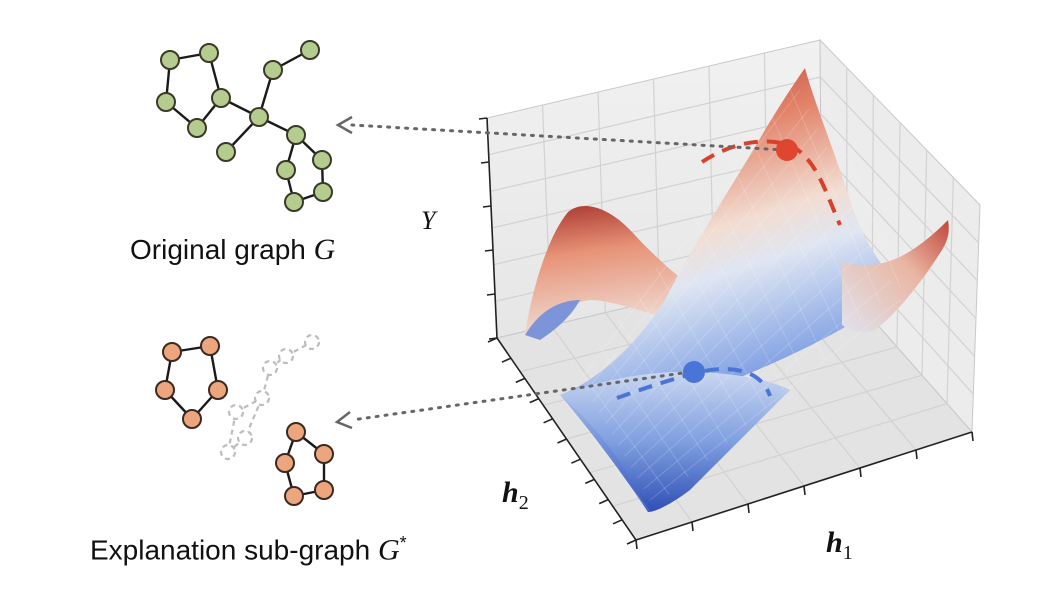 The width and height of the screenshot is (1056, 609). I want to click on original-caption-text: Original graph, so click(222, 249).